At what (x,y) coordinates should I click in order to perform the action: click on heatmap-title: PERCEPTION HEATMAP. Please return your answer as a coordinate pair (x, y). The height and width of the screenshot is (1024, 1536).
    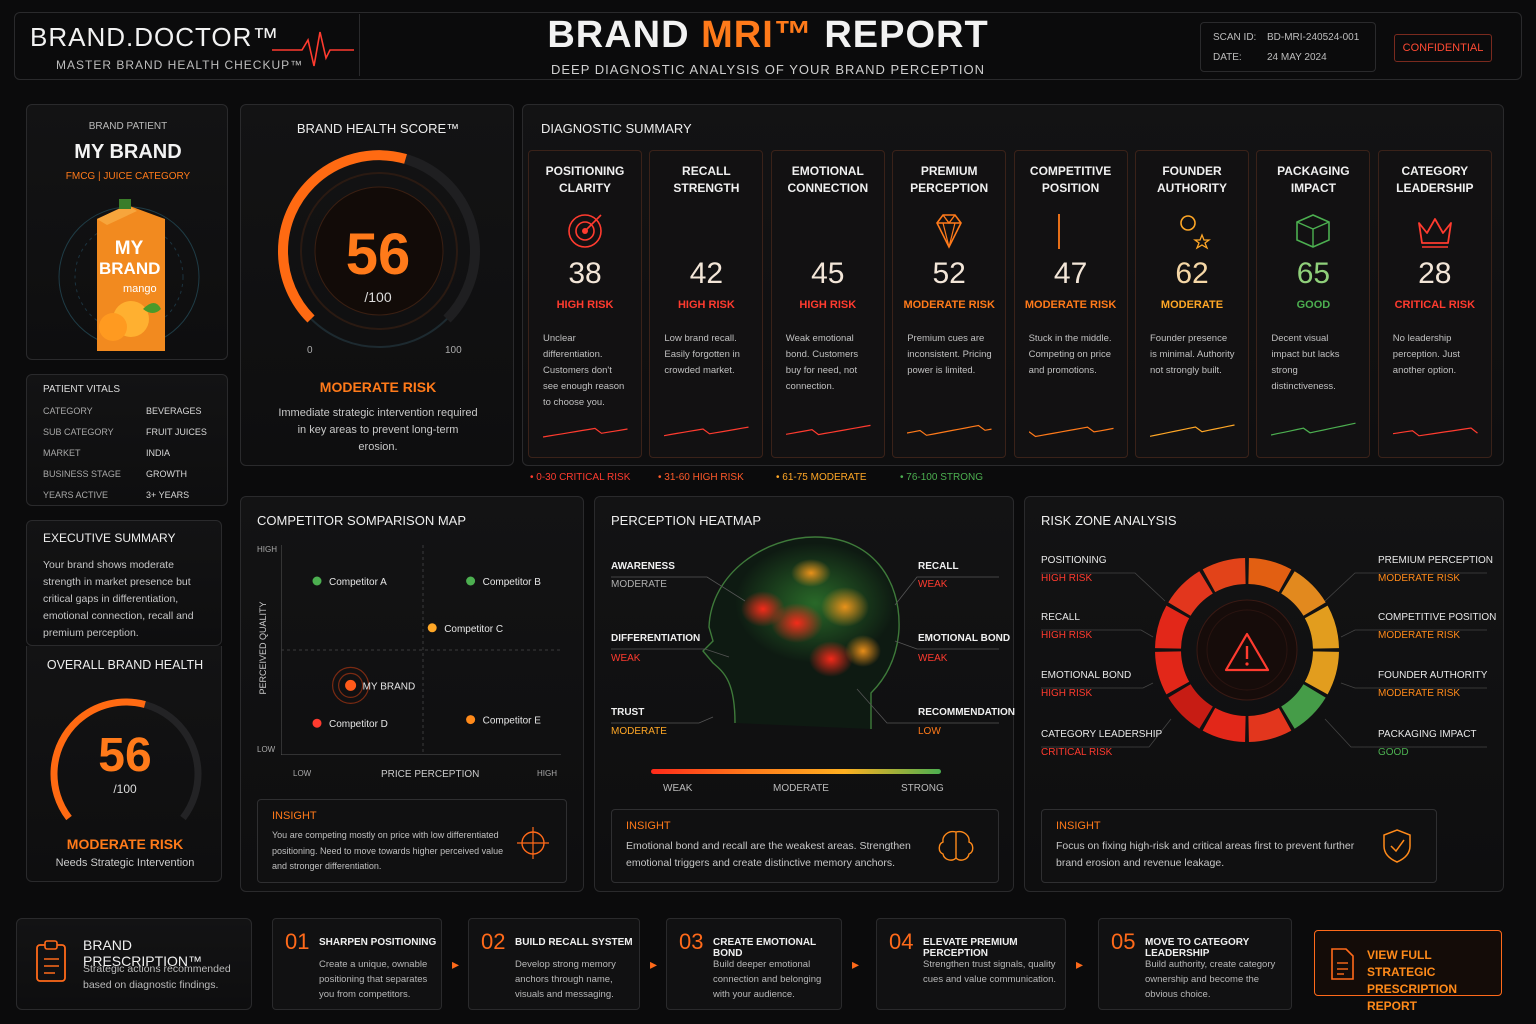
    Looking at the image, I should click on (686, 520).